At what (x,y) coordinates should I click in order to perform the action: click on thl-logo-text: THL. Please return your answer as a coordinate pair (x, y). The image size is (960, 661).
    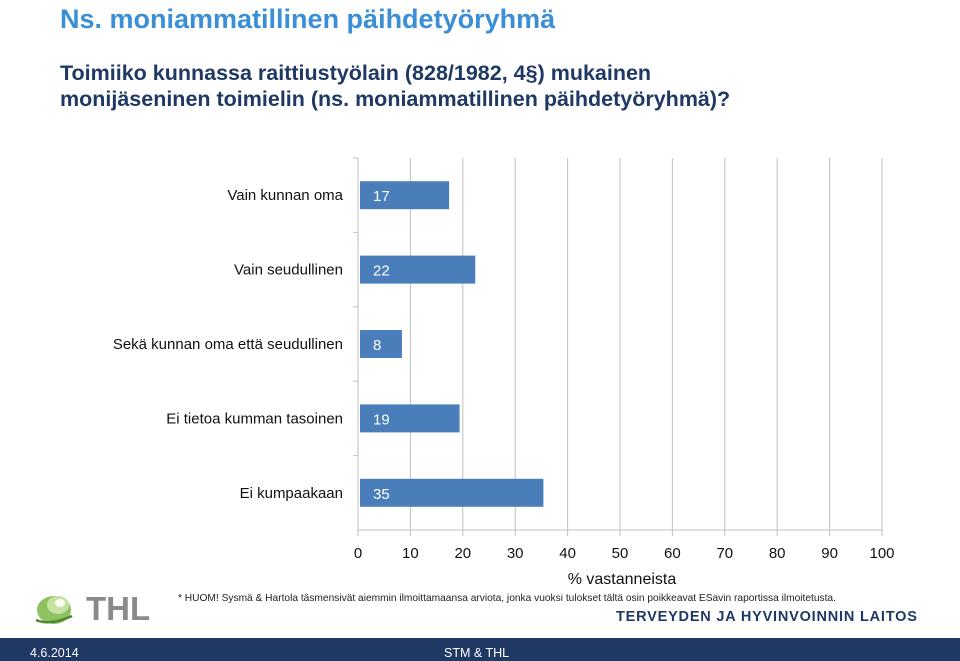
    Looking at the image, I should click on (118, 608).